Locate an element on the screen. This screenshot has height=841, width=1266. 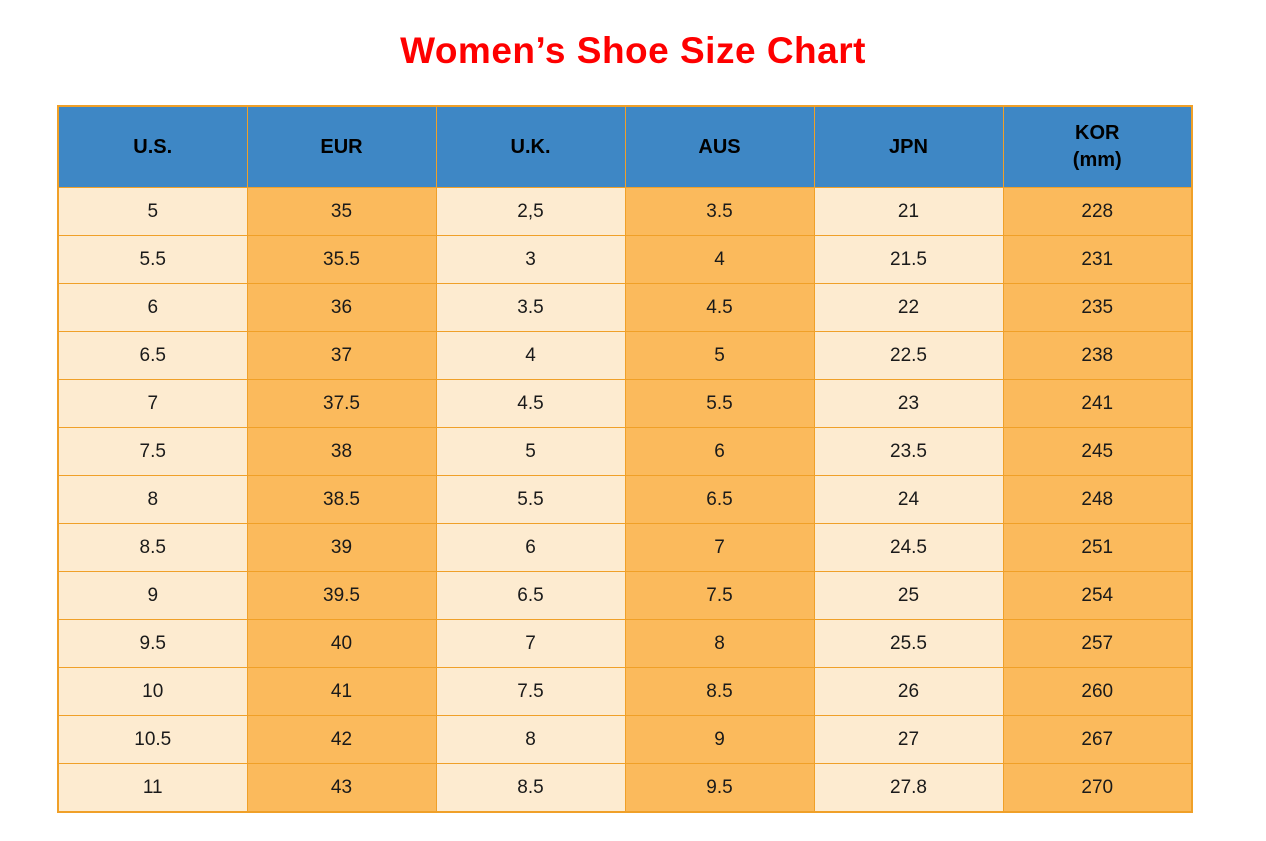
cell-aus: 7 is located at coordinates (719, 547).